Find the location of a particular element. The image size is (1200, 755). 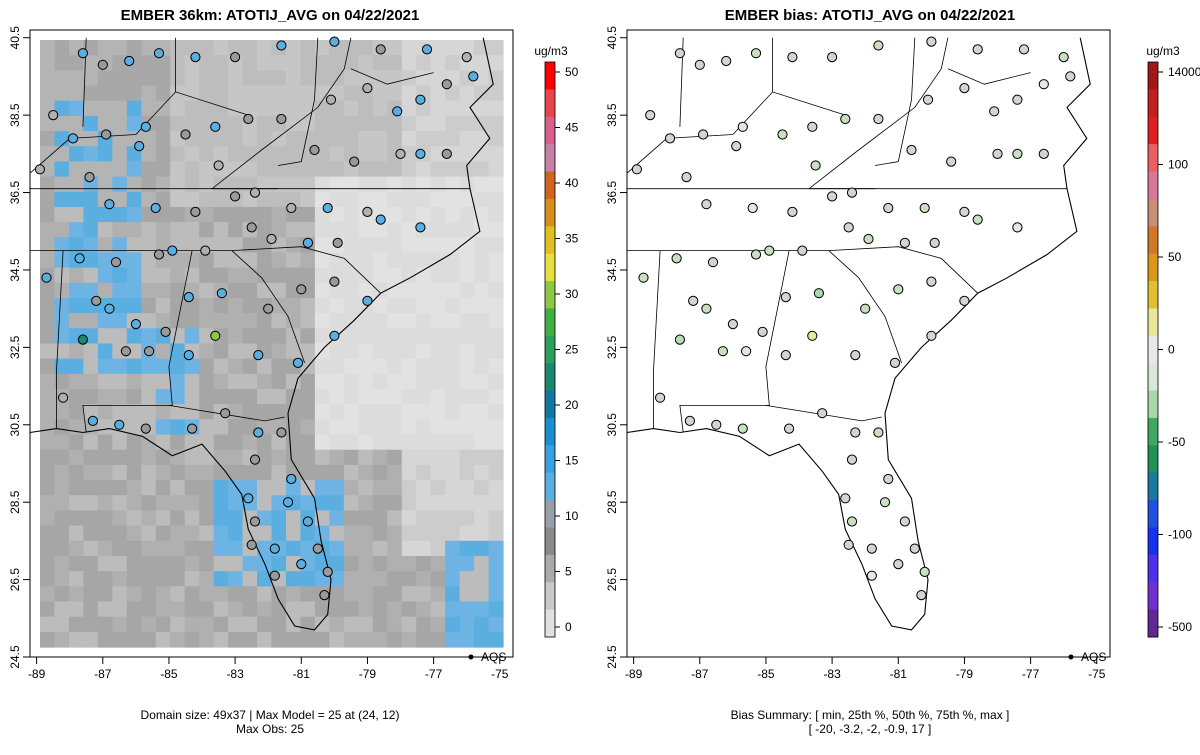

y-tick-label: 40.5 is located at coordinates (612, 38).